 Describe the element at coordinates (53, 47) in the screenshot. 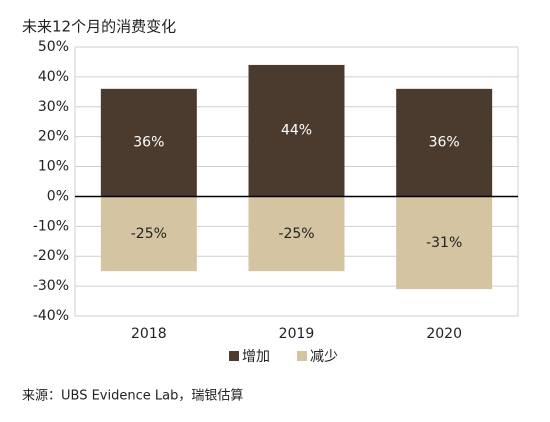

I see `y-tick-label: 50%` at that location.